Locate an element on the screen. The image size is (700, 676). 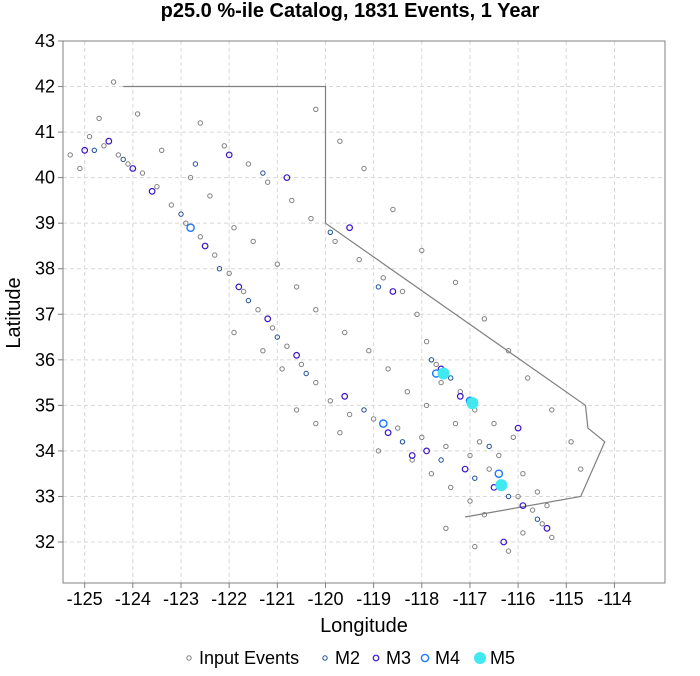
x-tick-label: -117 is located at coordinates (470, 599).